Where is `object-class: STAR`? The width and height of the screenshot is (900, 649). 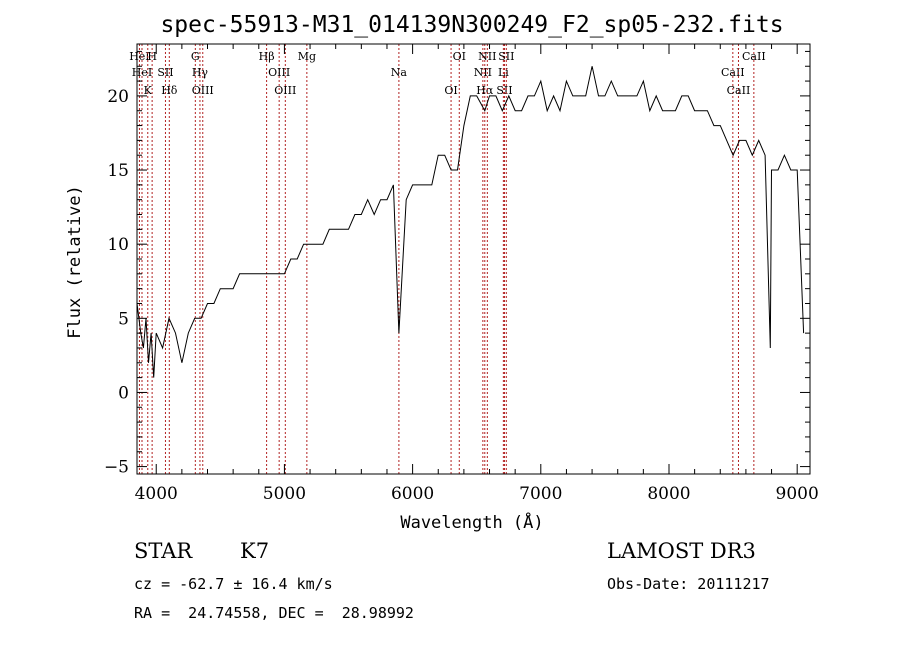 object-class: STAR is located at coordinates (163, 551).